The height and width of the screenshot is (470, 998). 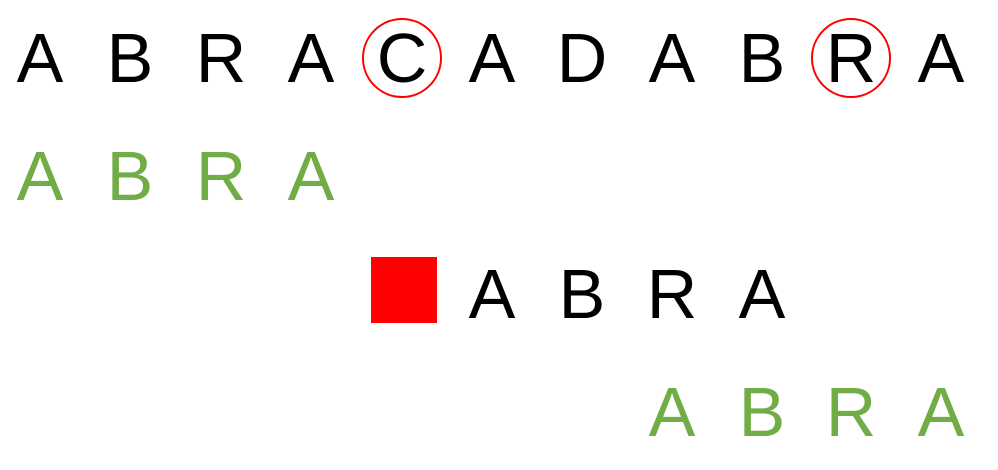 I want to click on text-letter: D, so click(x=582, y=58).